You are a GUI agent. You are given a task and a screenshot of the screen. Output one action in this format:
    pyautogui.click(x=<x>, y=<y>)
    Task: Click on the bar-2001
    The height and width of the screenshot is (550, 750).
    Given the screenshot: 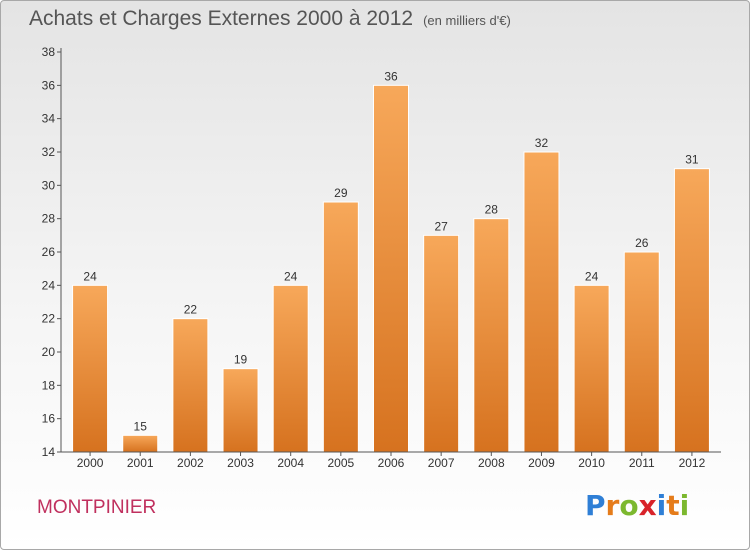 What is the action you would take?
    pyautogui.click(x=140, y=443)
    